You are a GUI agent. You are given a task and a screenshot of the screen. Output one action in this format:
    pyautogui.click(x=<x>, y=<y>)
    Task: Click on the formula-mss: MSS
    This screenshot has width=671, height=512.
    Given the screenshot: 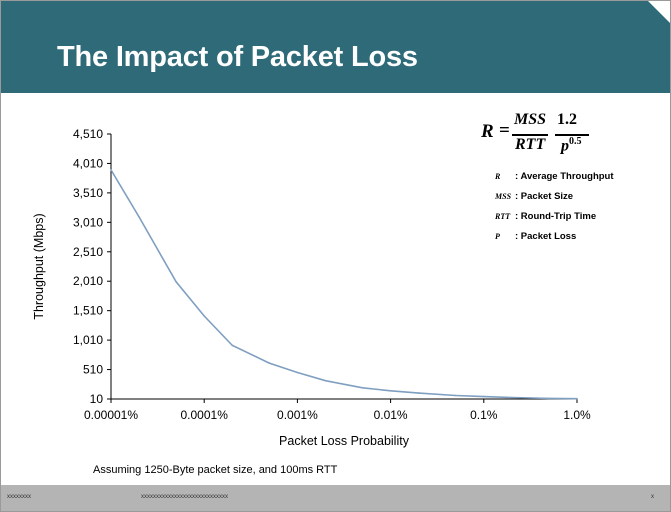 What is the action you would take?
    pyautogui.click(x=530, y=119)
    